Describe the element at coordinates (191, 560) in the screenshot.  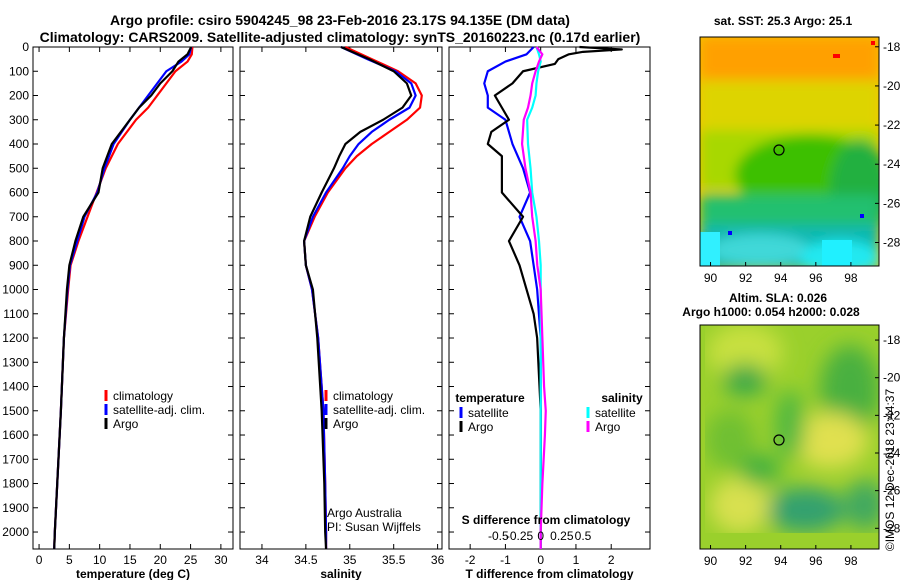
I see `x-tick-label: 25` at that location.